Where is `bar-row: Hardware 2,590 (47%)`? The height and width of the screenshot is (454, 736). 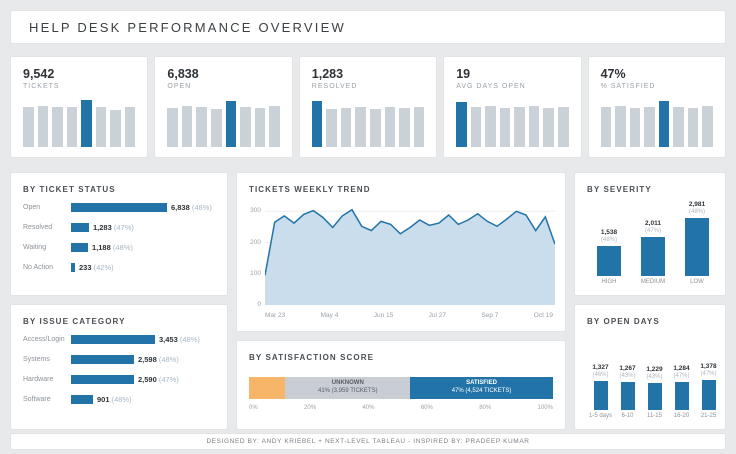 bar-row: Hardware 2,590 (47%) is located at coordinates (119, 379).